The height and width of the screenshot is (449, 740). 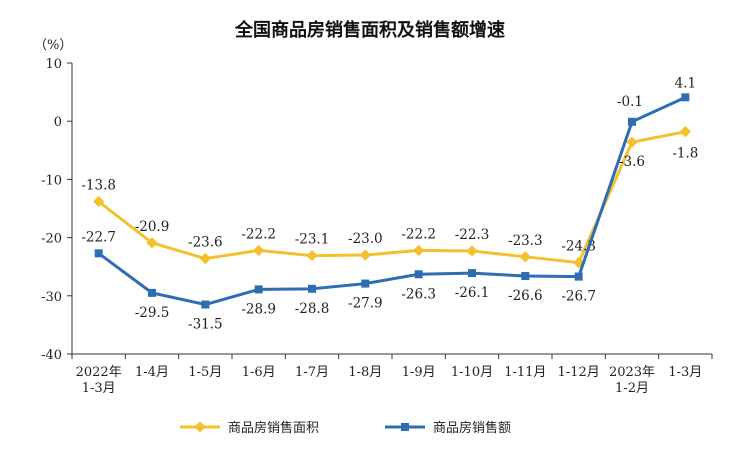 What do you see at coordinates (99, 372) in the screenshot?
I see `x-tick-label: 2022年` at bounding box center [99, 372].